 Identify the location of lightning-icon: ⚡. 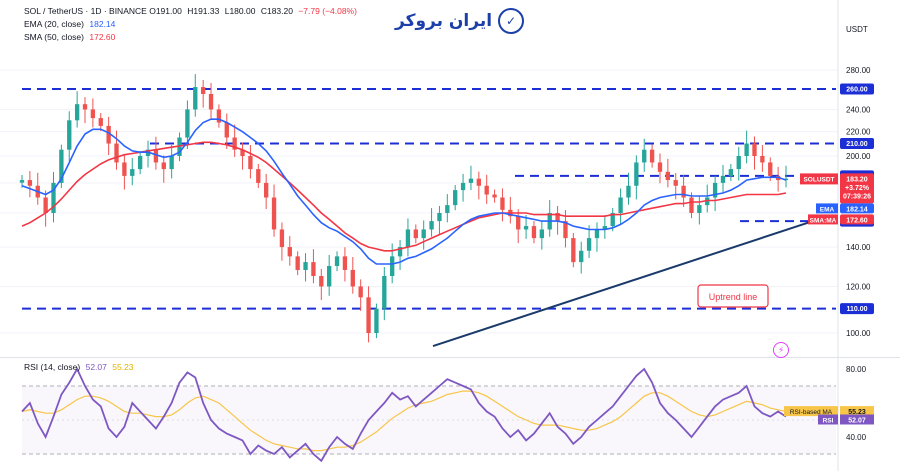
(781, 350).